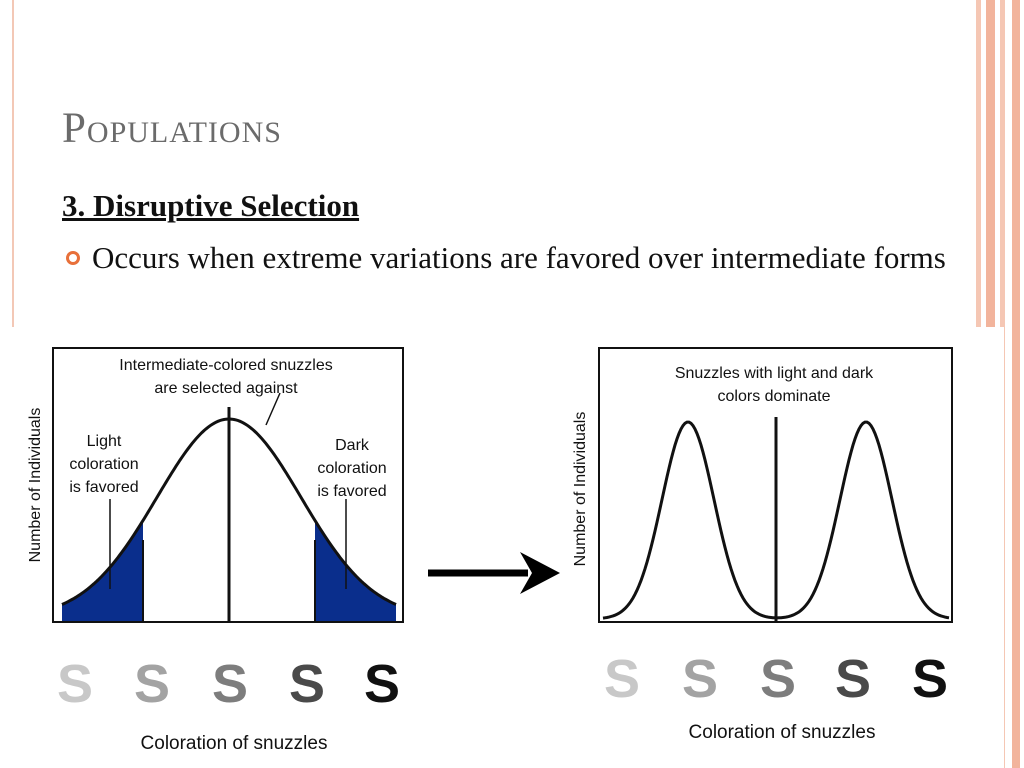 The image size is (1024, 768). Describe the element at coordinates (352, 445) in the screenshot. I see `right-annotation-line-1: Dark` at that location.